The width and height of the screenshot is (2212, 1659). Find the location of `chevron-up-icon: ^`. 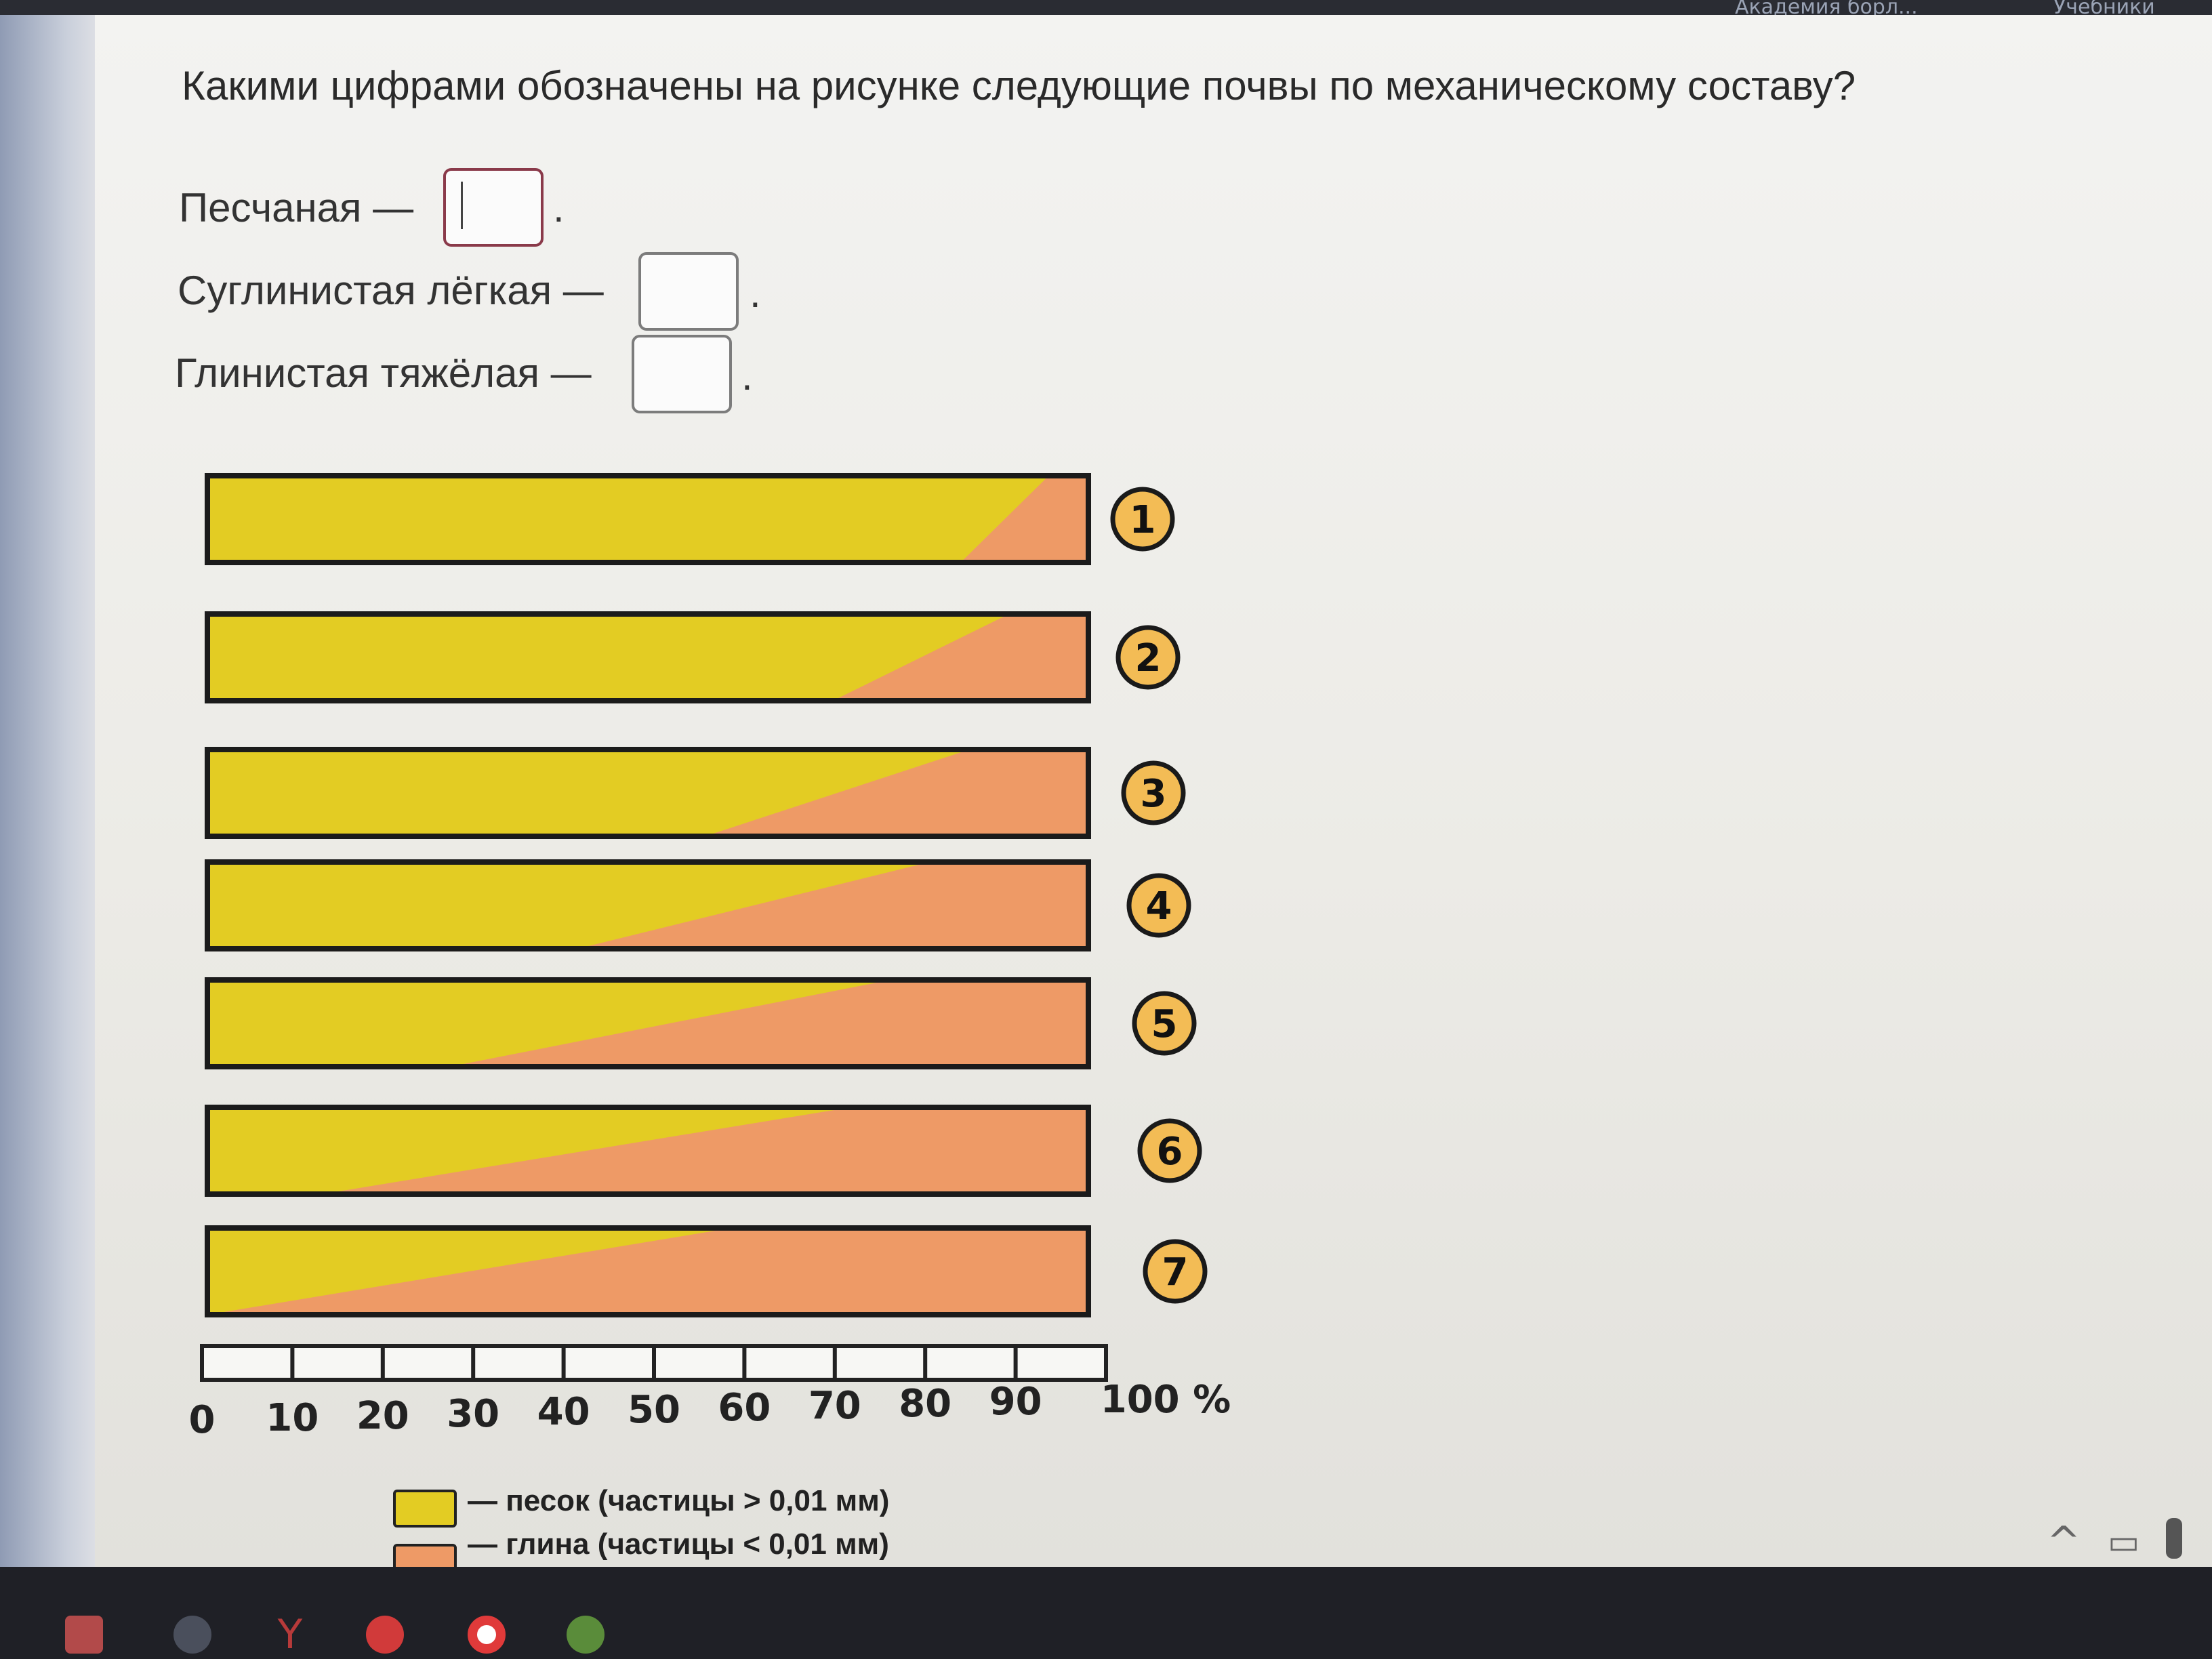

chevron-up-icon: ^ is located at coordinates (2064, 1541).